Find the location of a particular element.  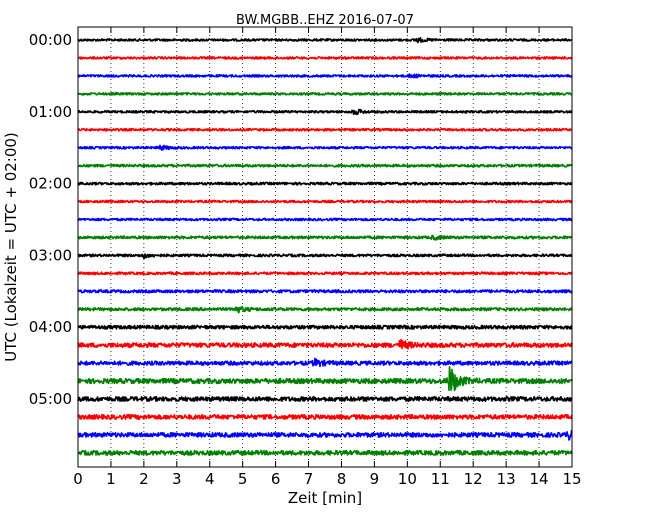

y-axis-label: UTC (Lokalzeit = UTC + 02:00) is located at coordinates (11, 247).